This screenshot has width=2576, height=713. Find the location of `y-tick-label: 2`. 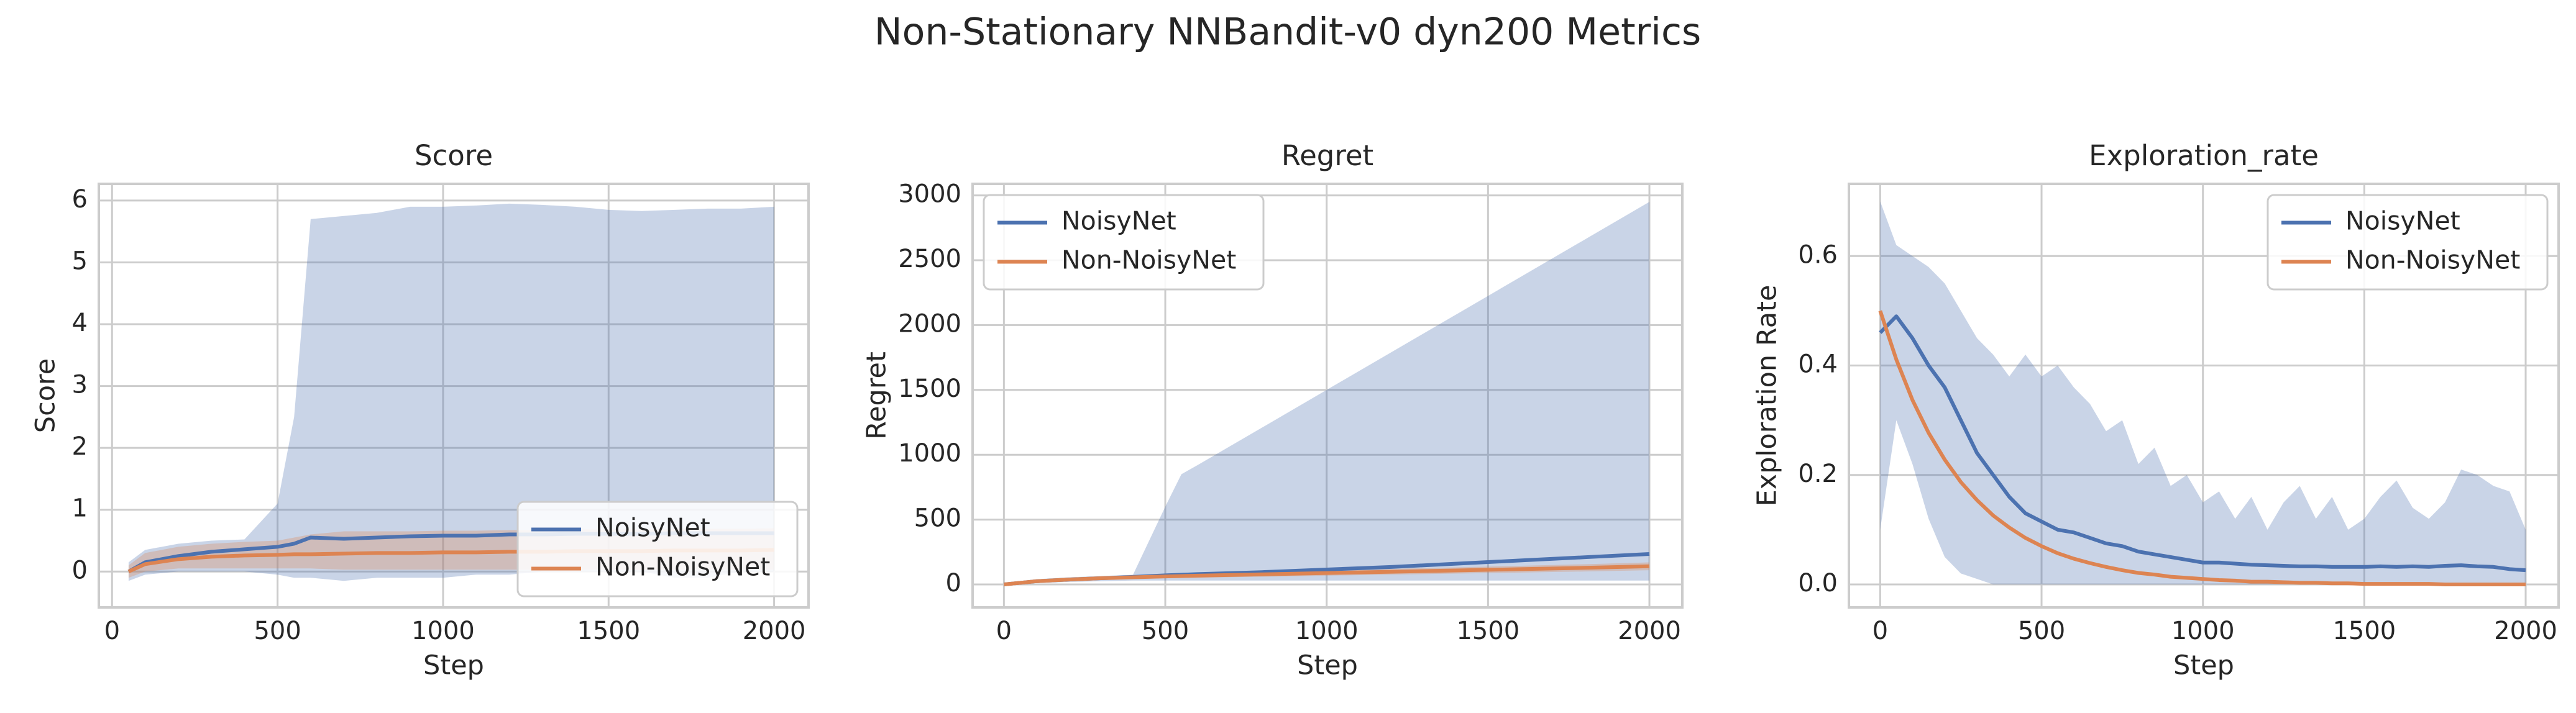

y-tick-label: 2 is located at coordinates (80, 446).